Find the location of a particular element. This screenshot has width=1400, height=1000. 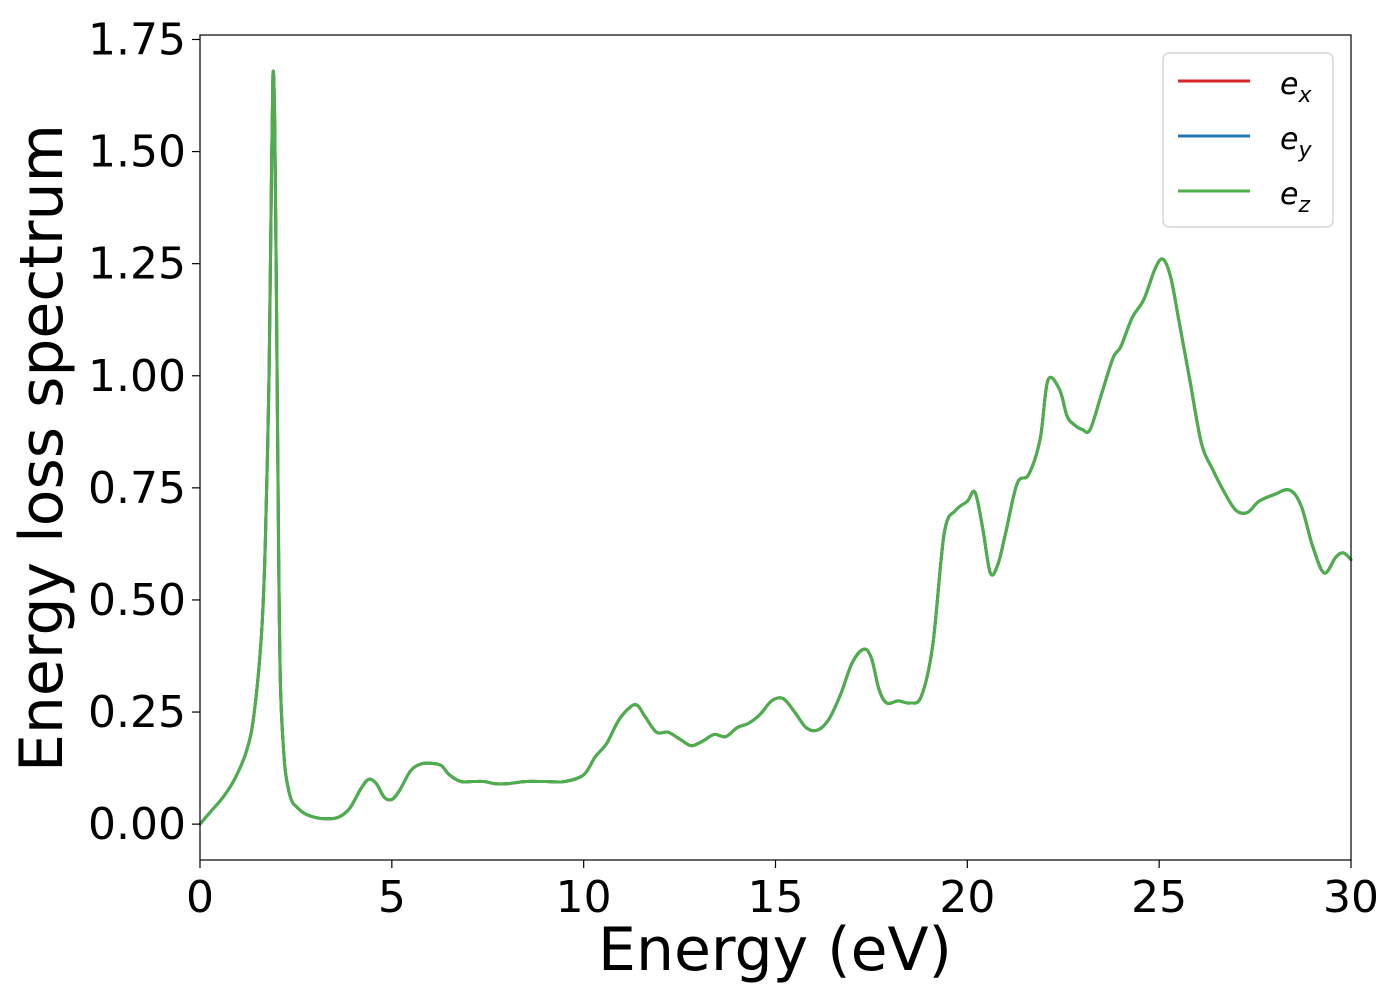

y-tick-label: 0.00 is located at coordinates (137, 824).